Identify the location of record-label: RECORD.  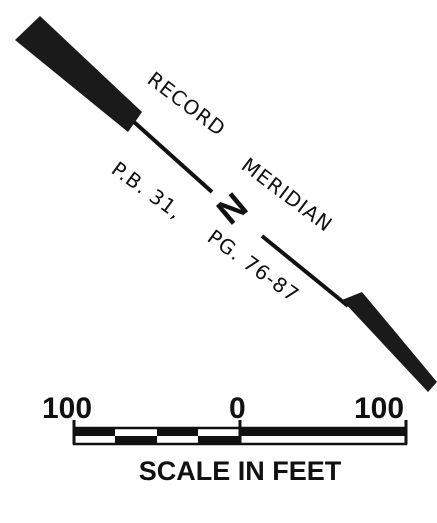
(187, 104).